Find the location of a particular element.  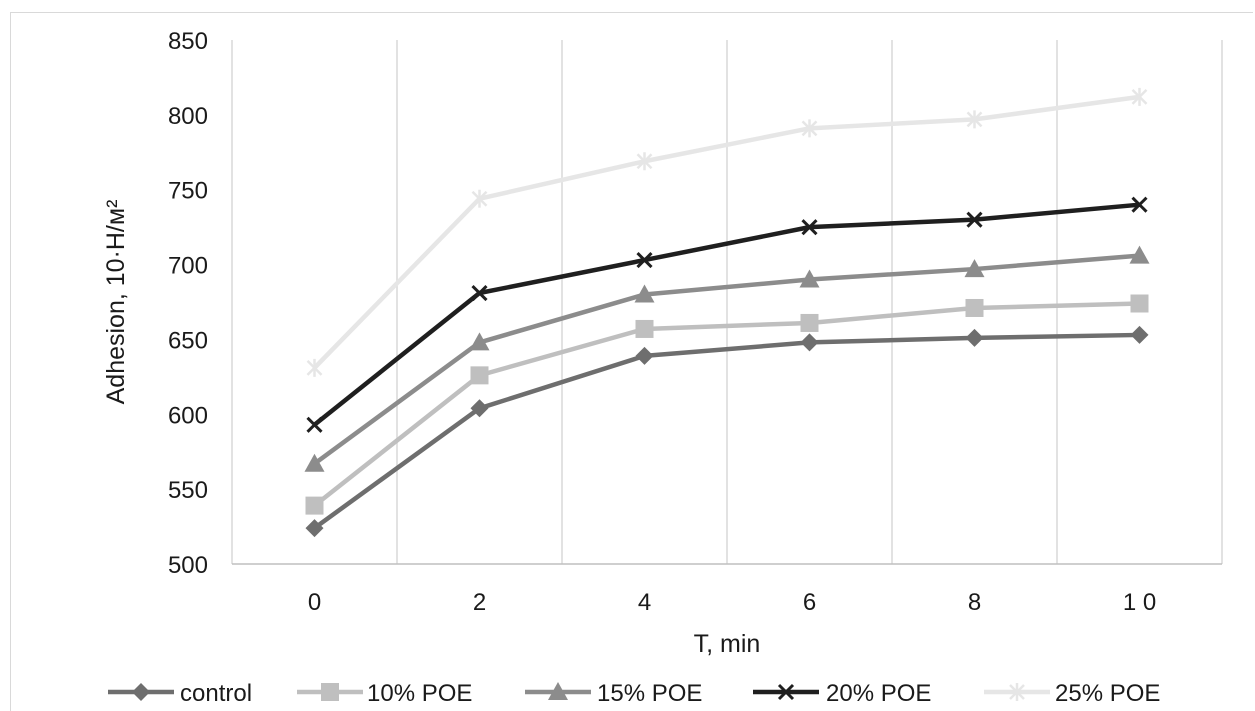

legend-item: control is located at coordinates (180, 693).